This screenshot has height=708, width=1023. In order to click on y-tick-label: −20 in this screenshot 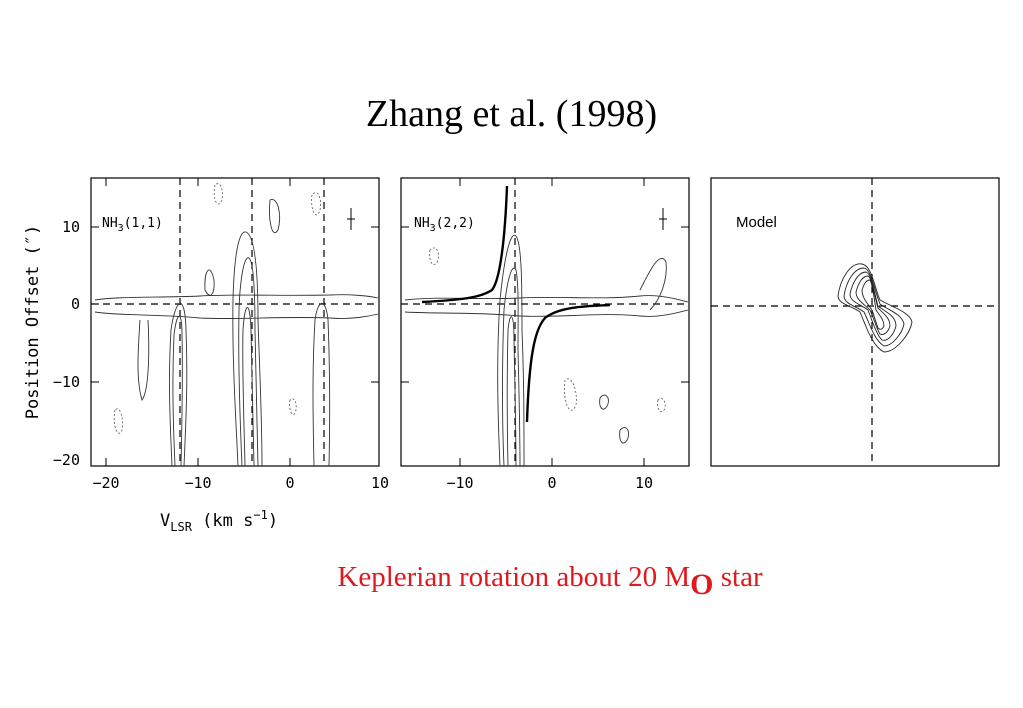, I will do `click(66, 460)`.